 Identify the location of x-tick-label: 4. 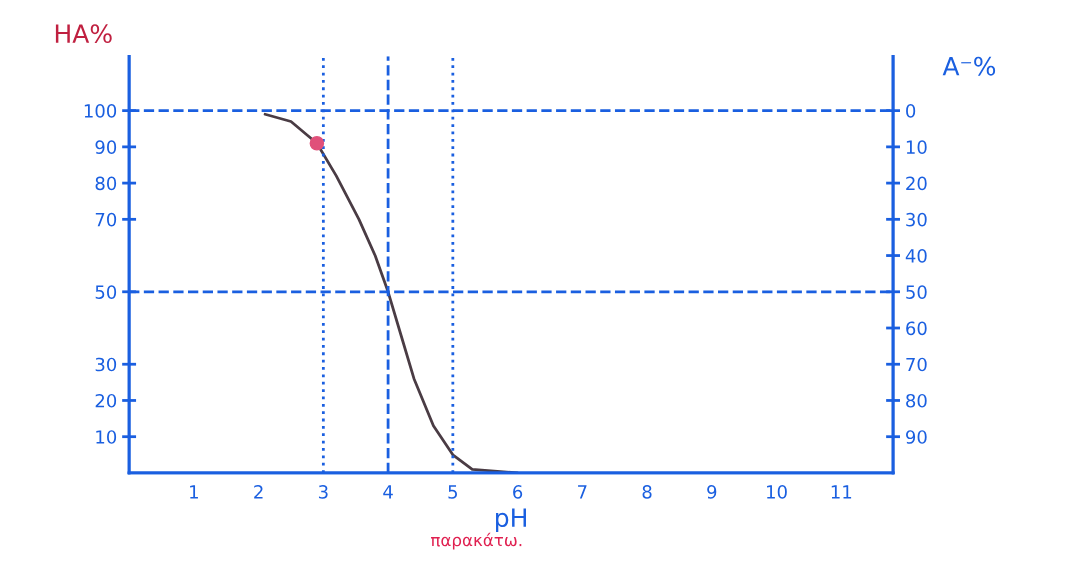
(388, 492).